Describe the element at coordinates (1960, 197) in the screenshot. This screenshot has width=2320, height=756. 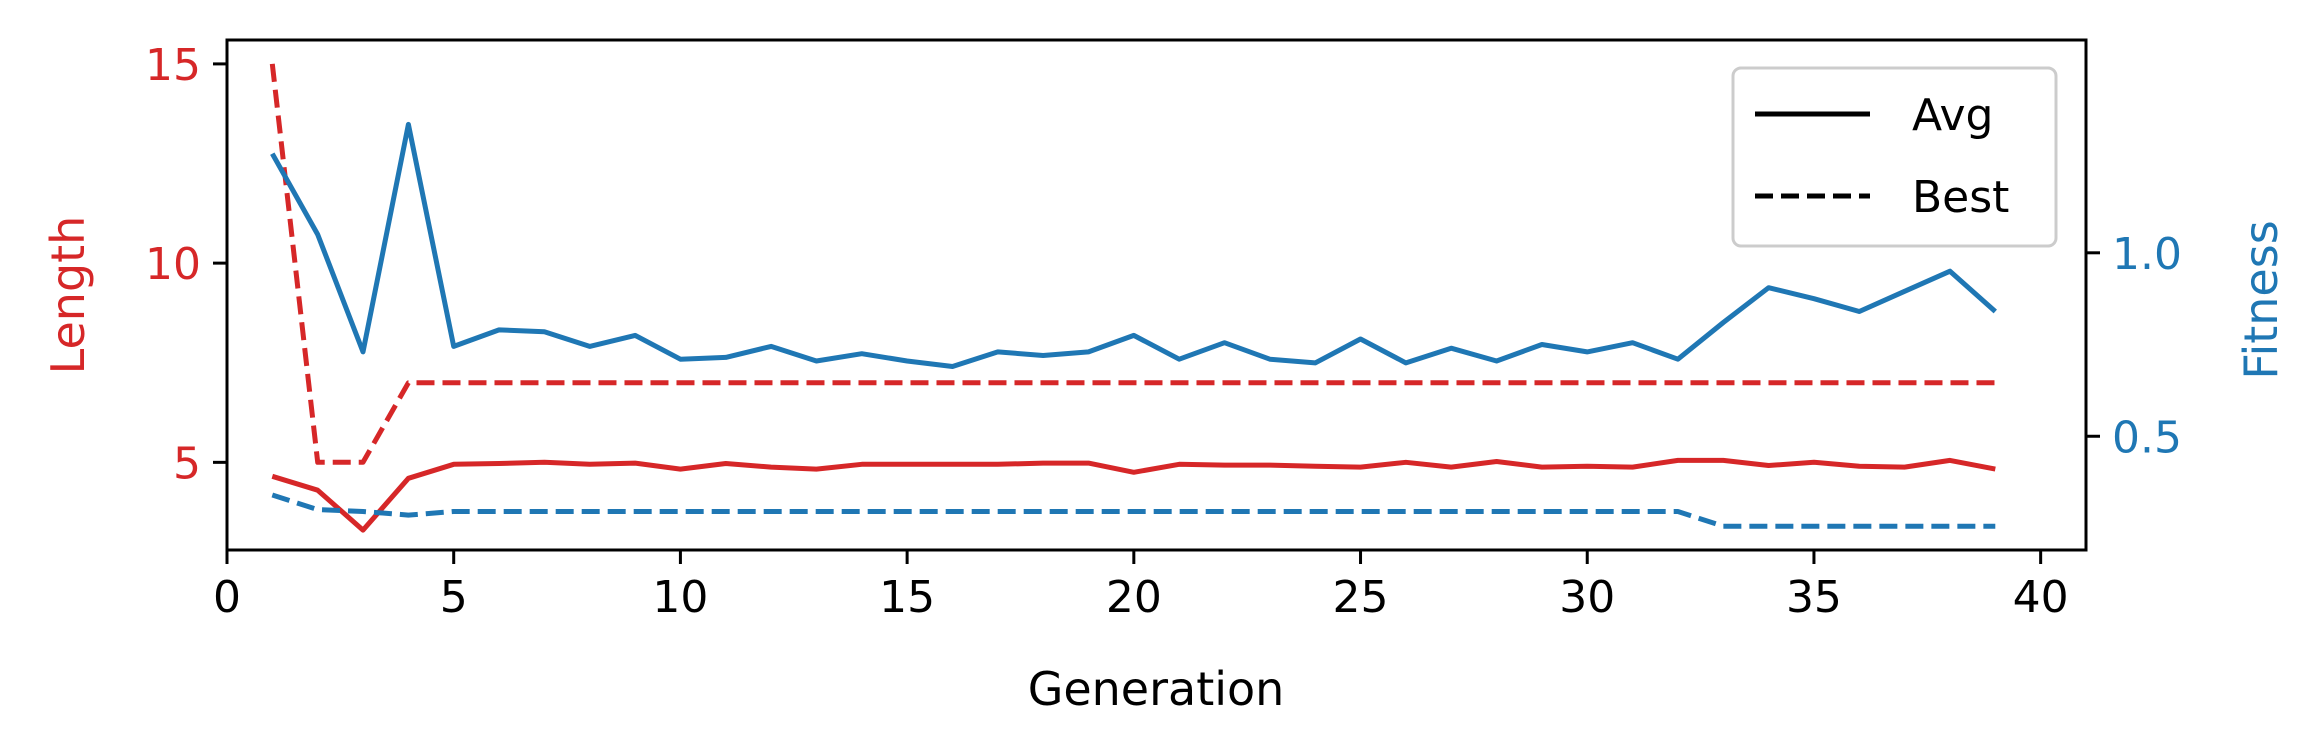
I see `legend-best-label: Best` at that location.